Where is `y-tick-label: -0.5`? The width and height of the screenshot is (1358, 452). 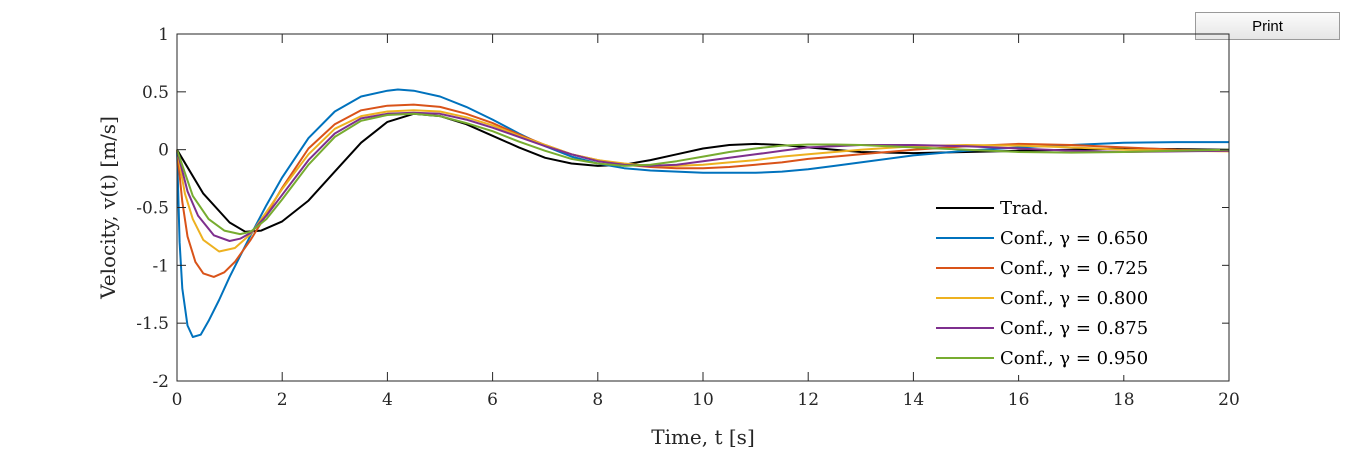 y-tick-label: -0.5 is located at coordinates (152, 209).